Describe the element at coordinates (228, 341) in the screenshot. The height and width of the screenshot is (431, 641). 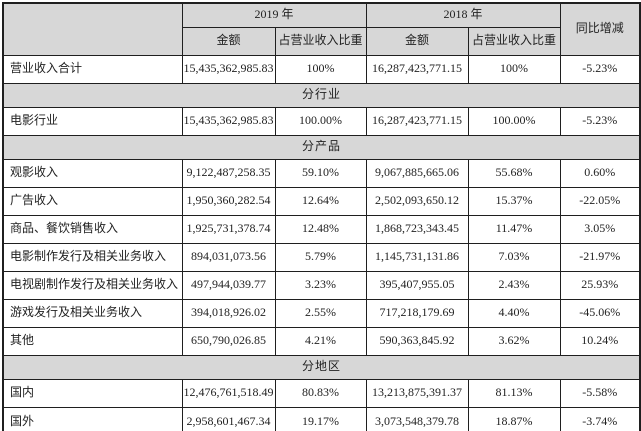
I see `amount-2019: 650,790,026.85` at that location.